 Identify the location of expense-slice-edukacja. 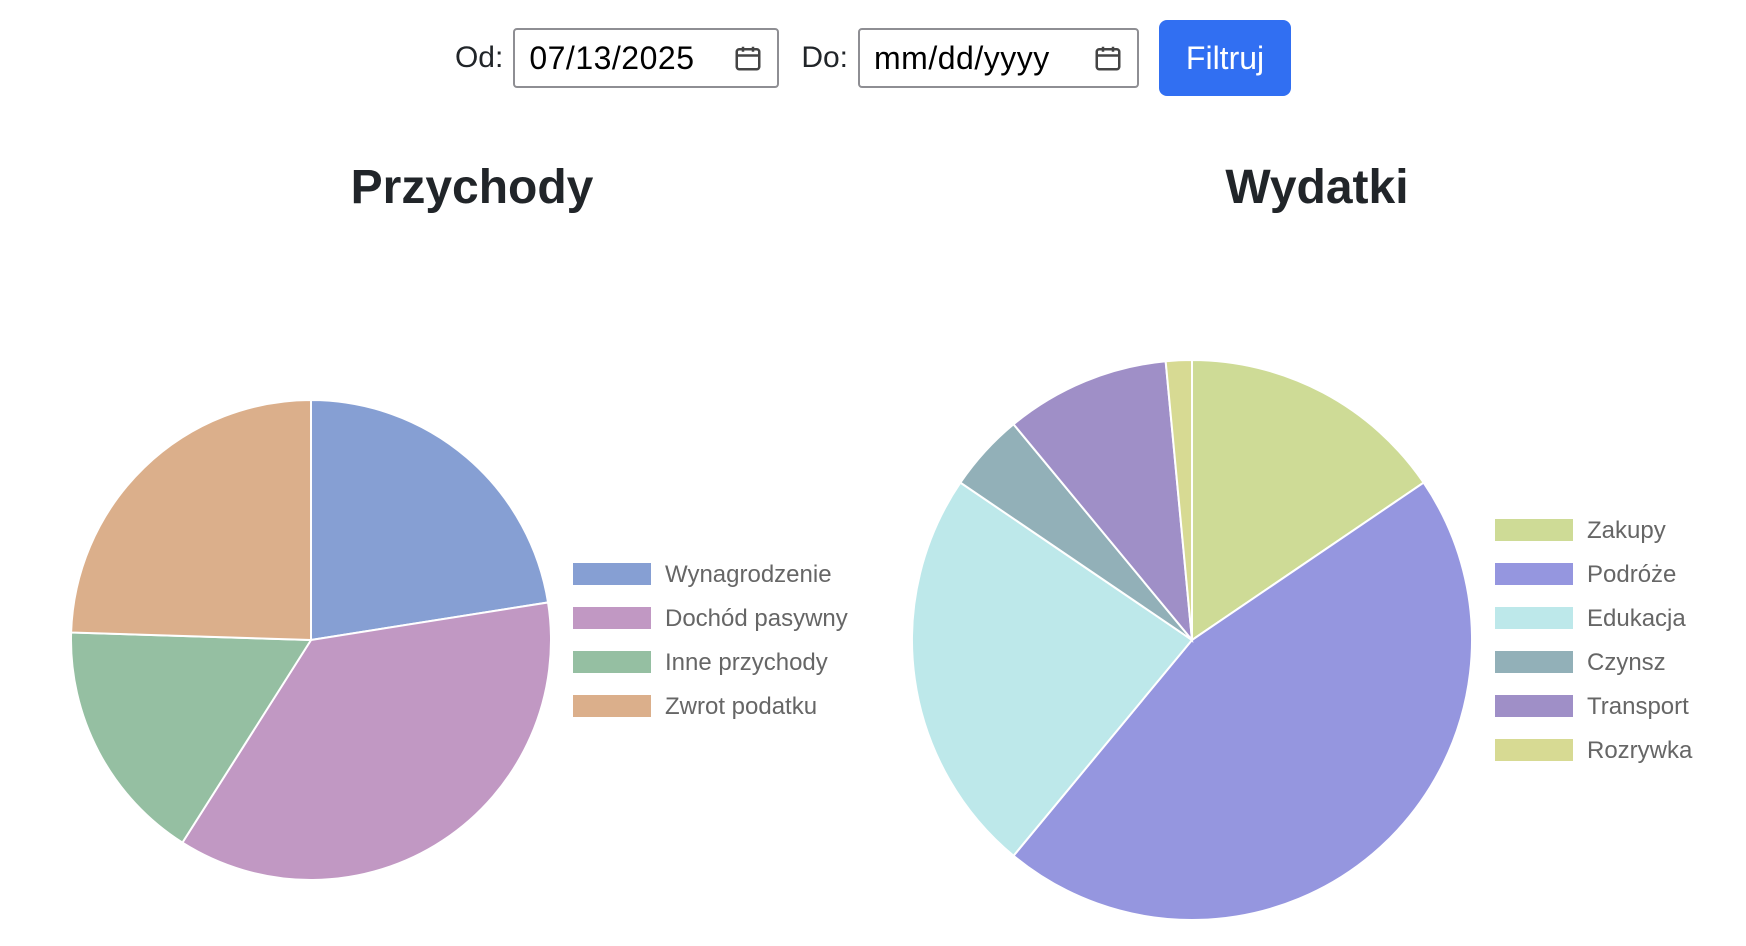
(1052, 669).